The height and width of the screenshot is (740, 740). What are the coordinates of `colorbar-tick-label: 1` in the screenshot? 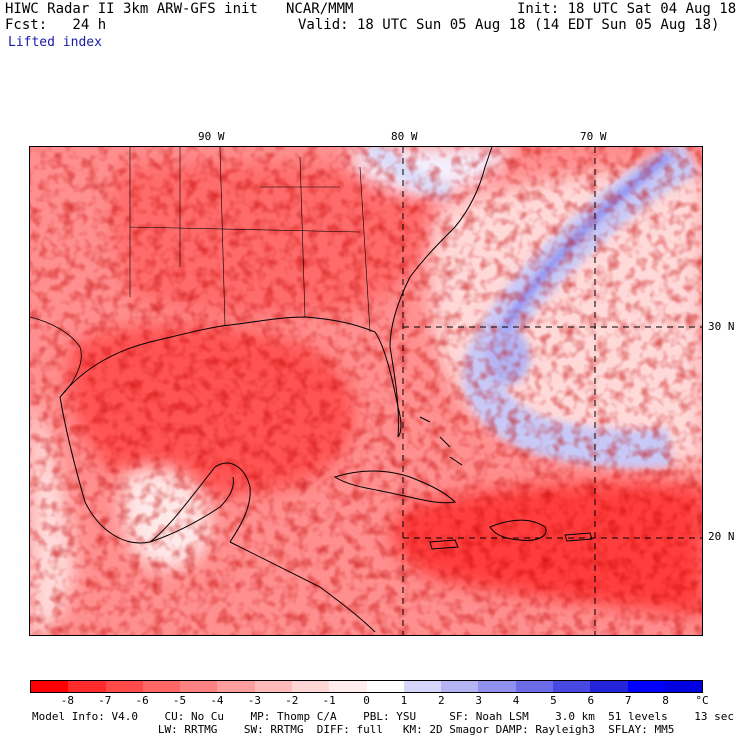 It's located at (404, 700).